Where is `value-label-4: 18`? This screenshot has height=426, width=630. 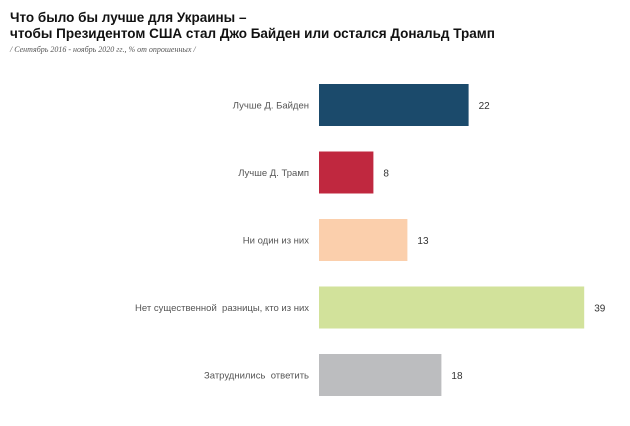
value-label-4: 18 is located at coordinates (457, 376).